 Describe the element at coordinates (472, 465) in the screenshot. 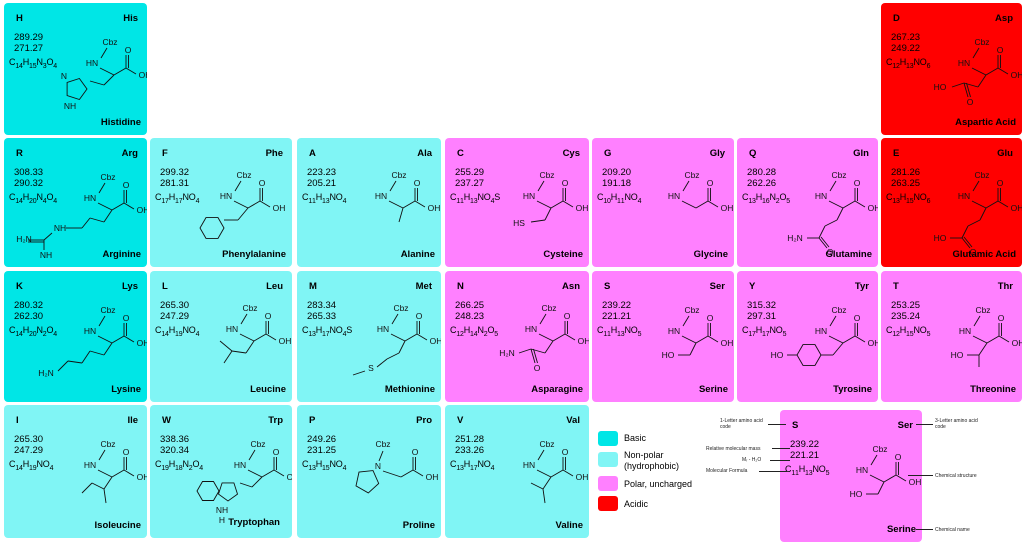

I see `molecular-formula: C13H17NO4` at that location.